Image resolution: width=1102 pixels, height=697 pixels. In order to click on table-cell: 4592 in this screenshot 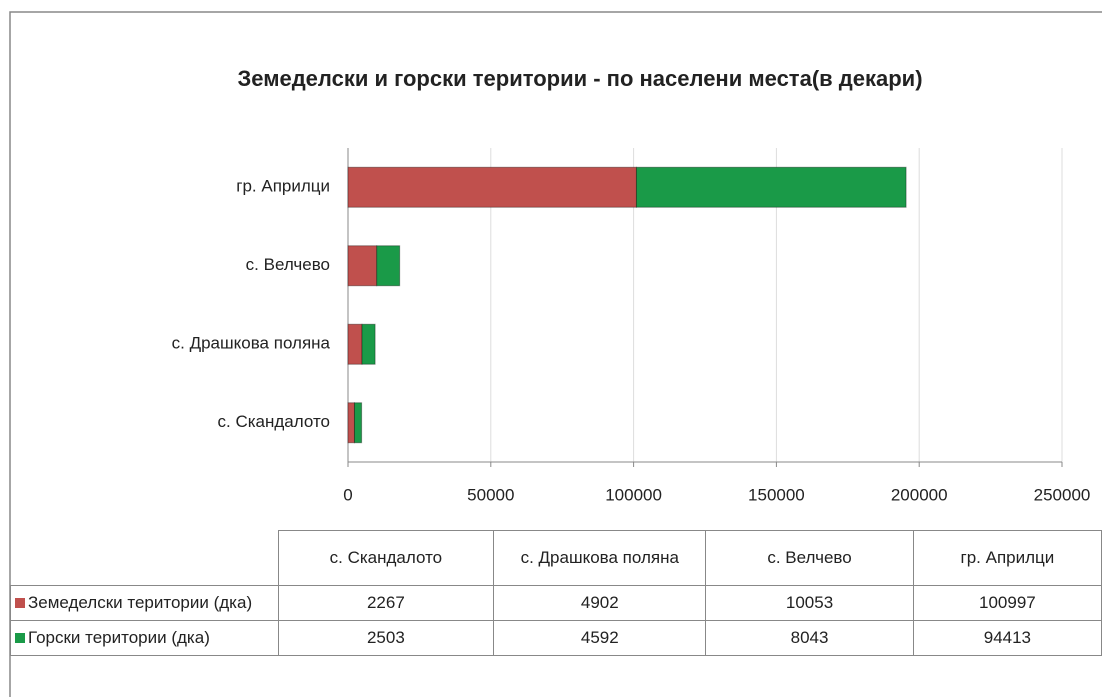, I will do `click(600, 638)`.